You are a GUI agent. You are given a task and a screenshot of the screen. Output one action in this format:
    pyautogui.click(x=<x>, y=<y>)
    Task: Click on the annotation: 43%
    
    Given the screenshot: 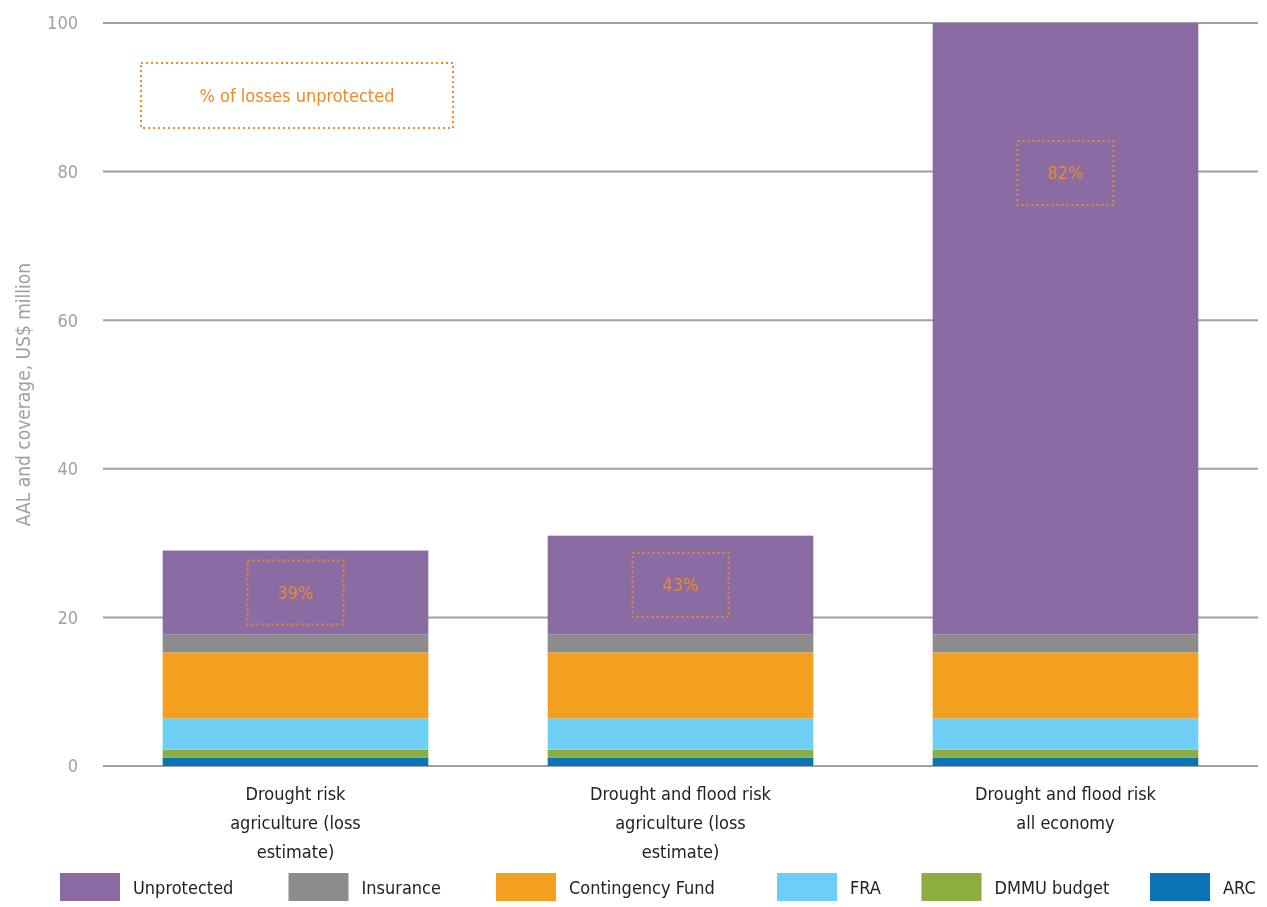 What is the action you would take?
    pyautogui.click(x=680, y=585)
    